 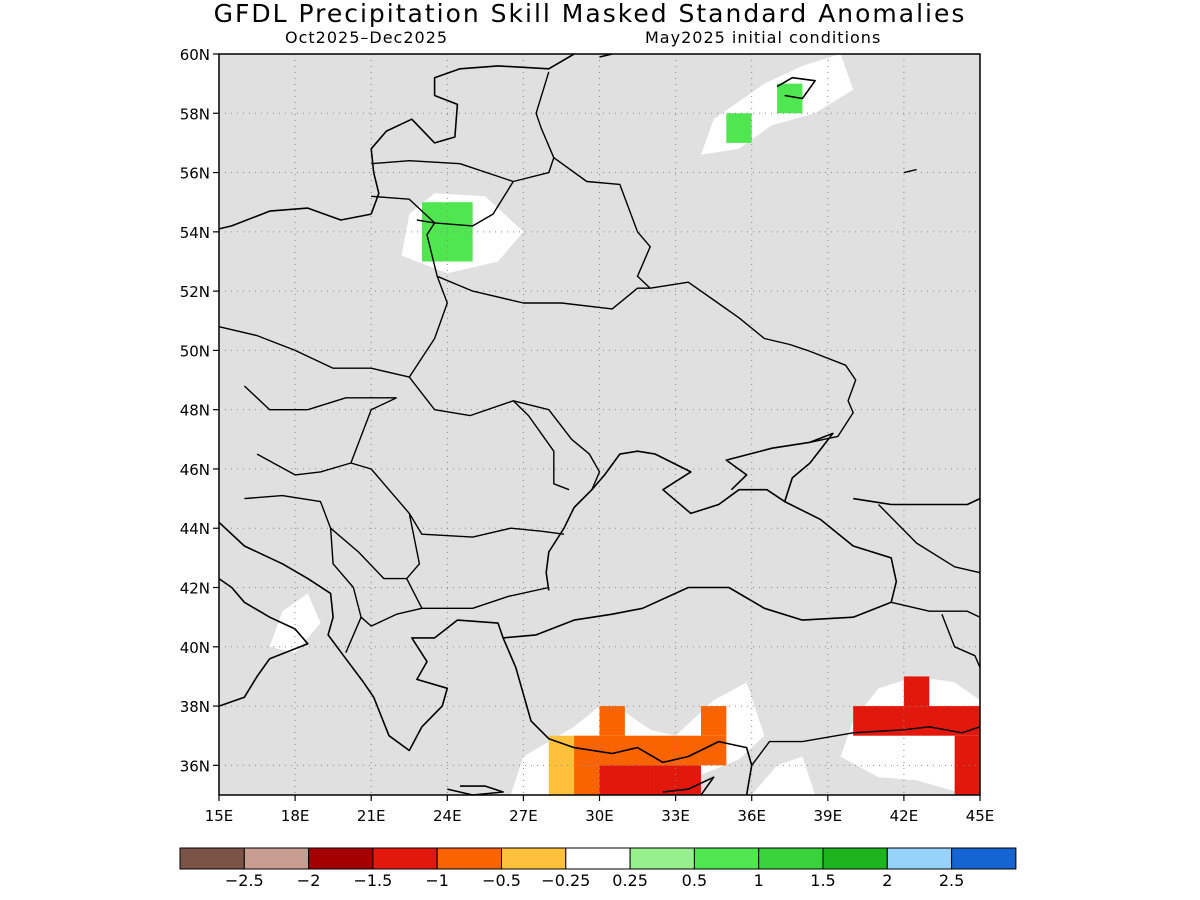 I want to click on lon-tick-label: 27E, so click(x=523, y=816).